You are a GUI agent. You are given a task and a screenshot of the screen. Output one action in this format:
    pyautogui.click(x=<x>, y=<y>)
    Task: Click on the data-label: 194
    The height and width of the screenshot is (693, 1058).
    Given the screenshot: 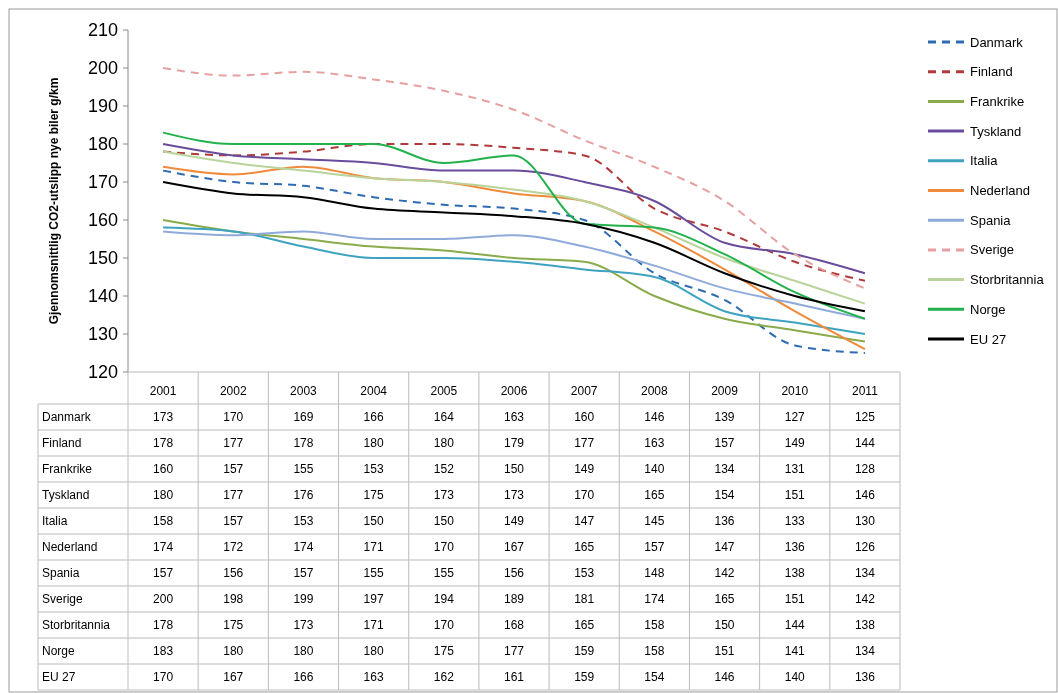 What is the action you would take?
    pyautogui.click(x=444, y=599)
    